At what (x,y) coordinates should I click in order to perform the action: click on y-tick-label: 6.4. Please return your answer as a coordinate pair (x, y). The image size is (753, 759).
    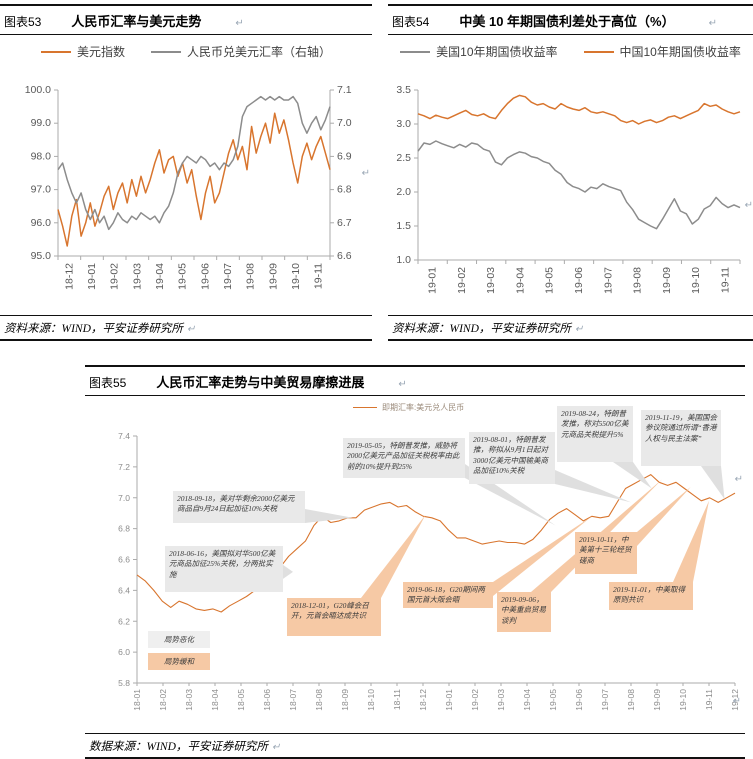
    Looking at the image, I should click on (124, 590).